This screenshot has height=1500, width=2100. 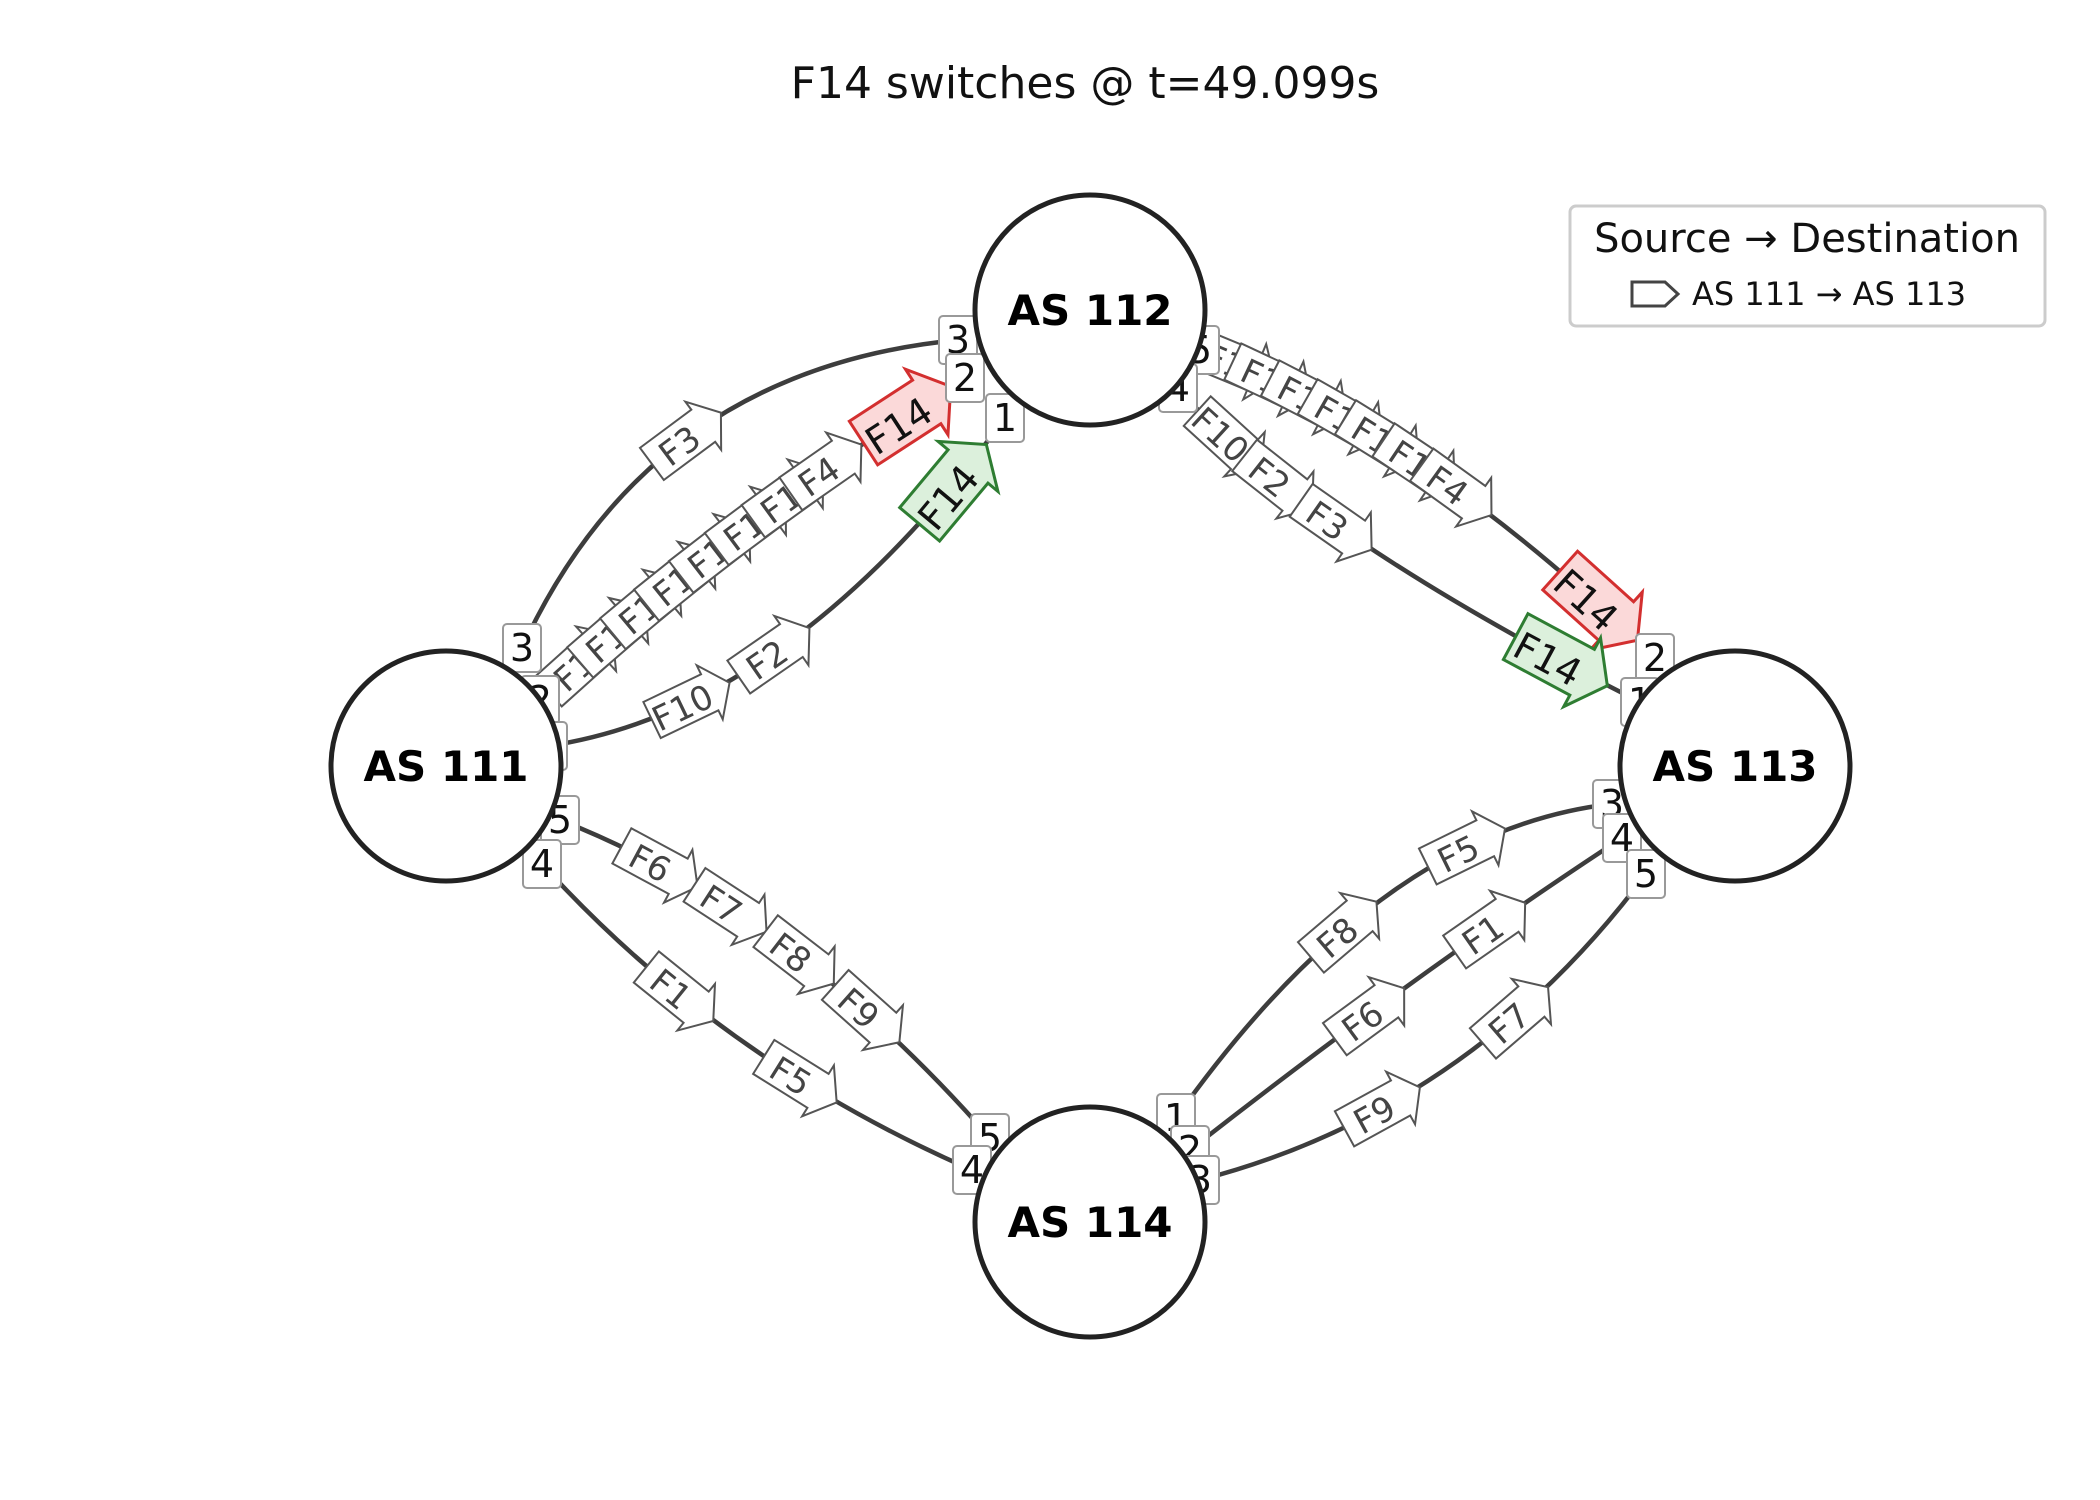 What do you see at coordinates (1829, 294) in the screenshot?
I see `legend-entry: AS 111 → AS 113` at bounding box center [1829, 294].